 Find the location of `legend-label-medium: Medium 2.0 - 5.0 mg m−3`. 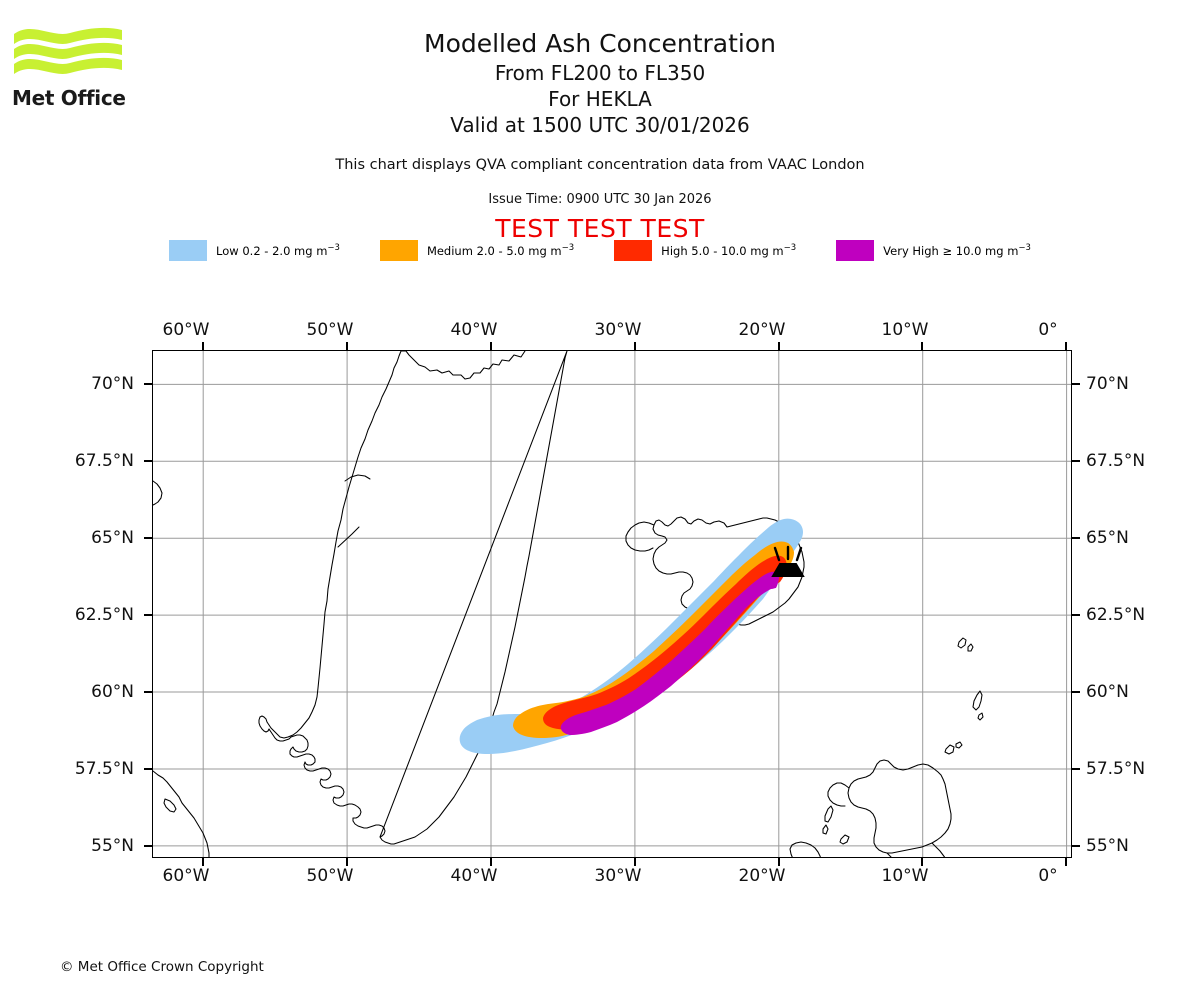

legend-label-medium: Medium 2.0 - 5.0 mg m−3 is located at coordinates (500, 250).